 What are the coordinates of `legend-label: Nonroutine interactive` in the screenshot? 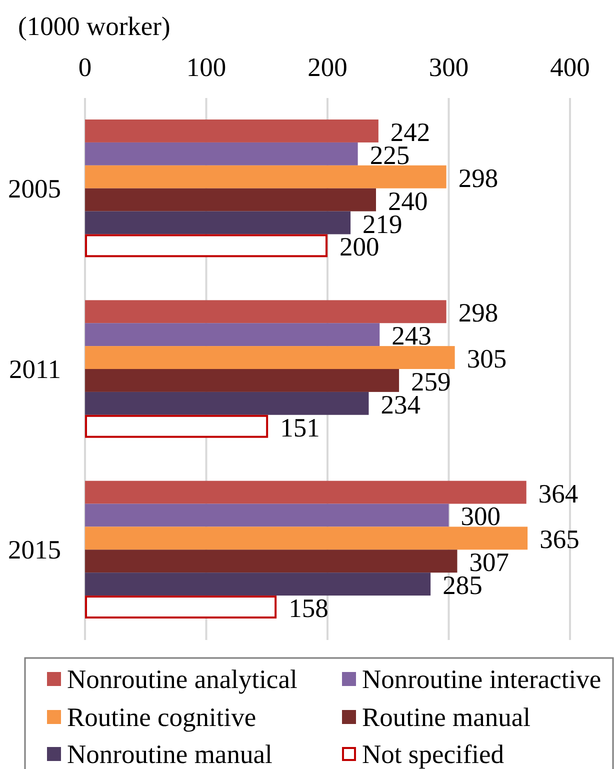 It's located at (482, 679).